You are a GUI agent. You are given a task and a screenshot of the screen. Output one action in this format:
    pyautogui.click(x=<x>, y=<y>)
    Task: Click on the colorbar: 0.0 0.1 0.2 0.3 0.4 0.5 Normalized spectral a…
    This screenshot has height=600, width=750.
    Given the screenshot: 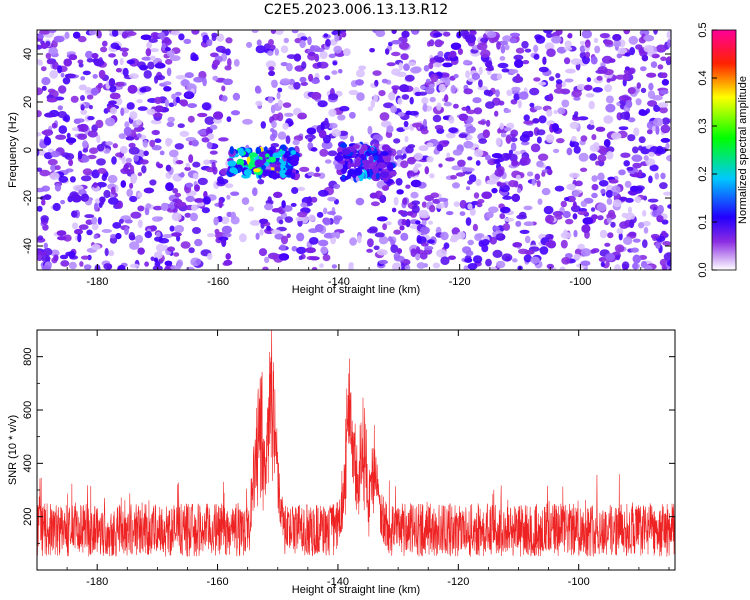 What is the action you would take?
    pyautogui.click(x=723, y=149)
    